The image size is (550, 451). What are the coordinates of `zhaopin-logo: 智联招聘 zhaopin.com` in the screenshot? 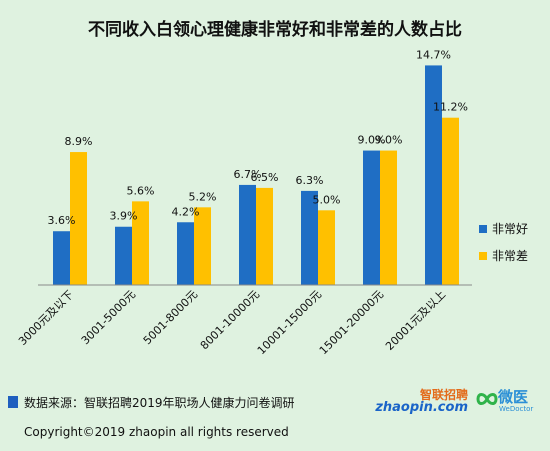 It's located at (421, 402).